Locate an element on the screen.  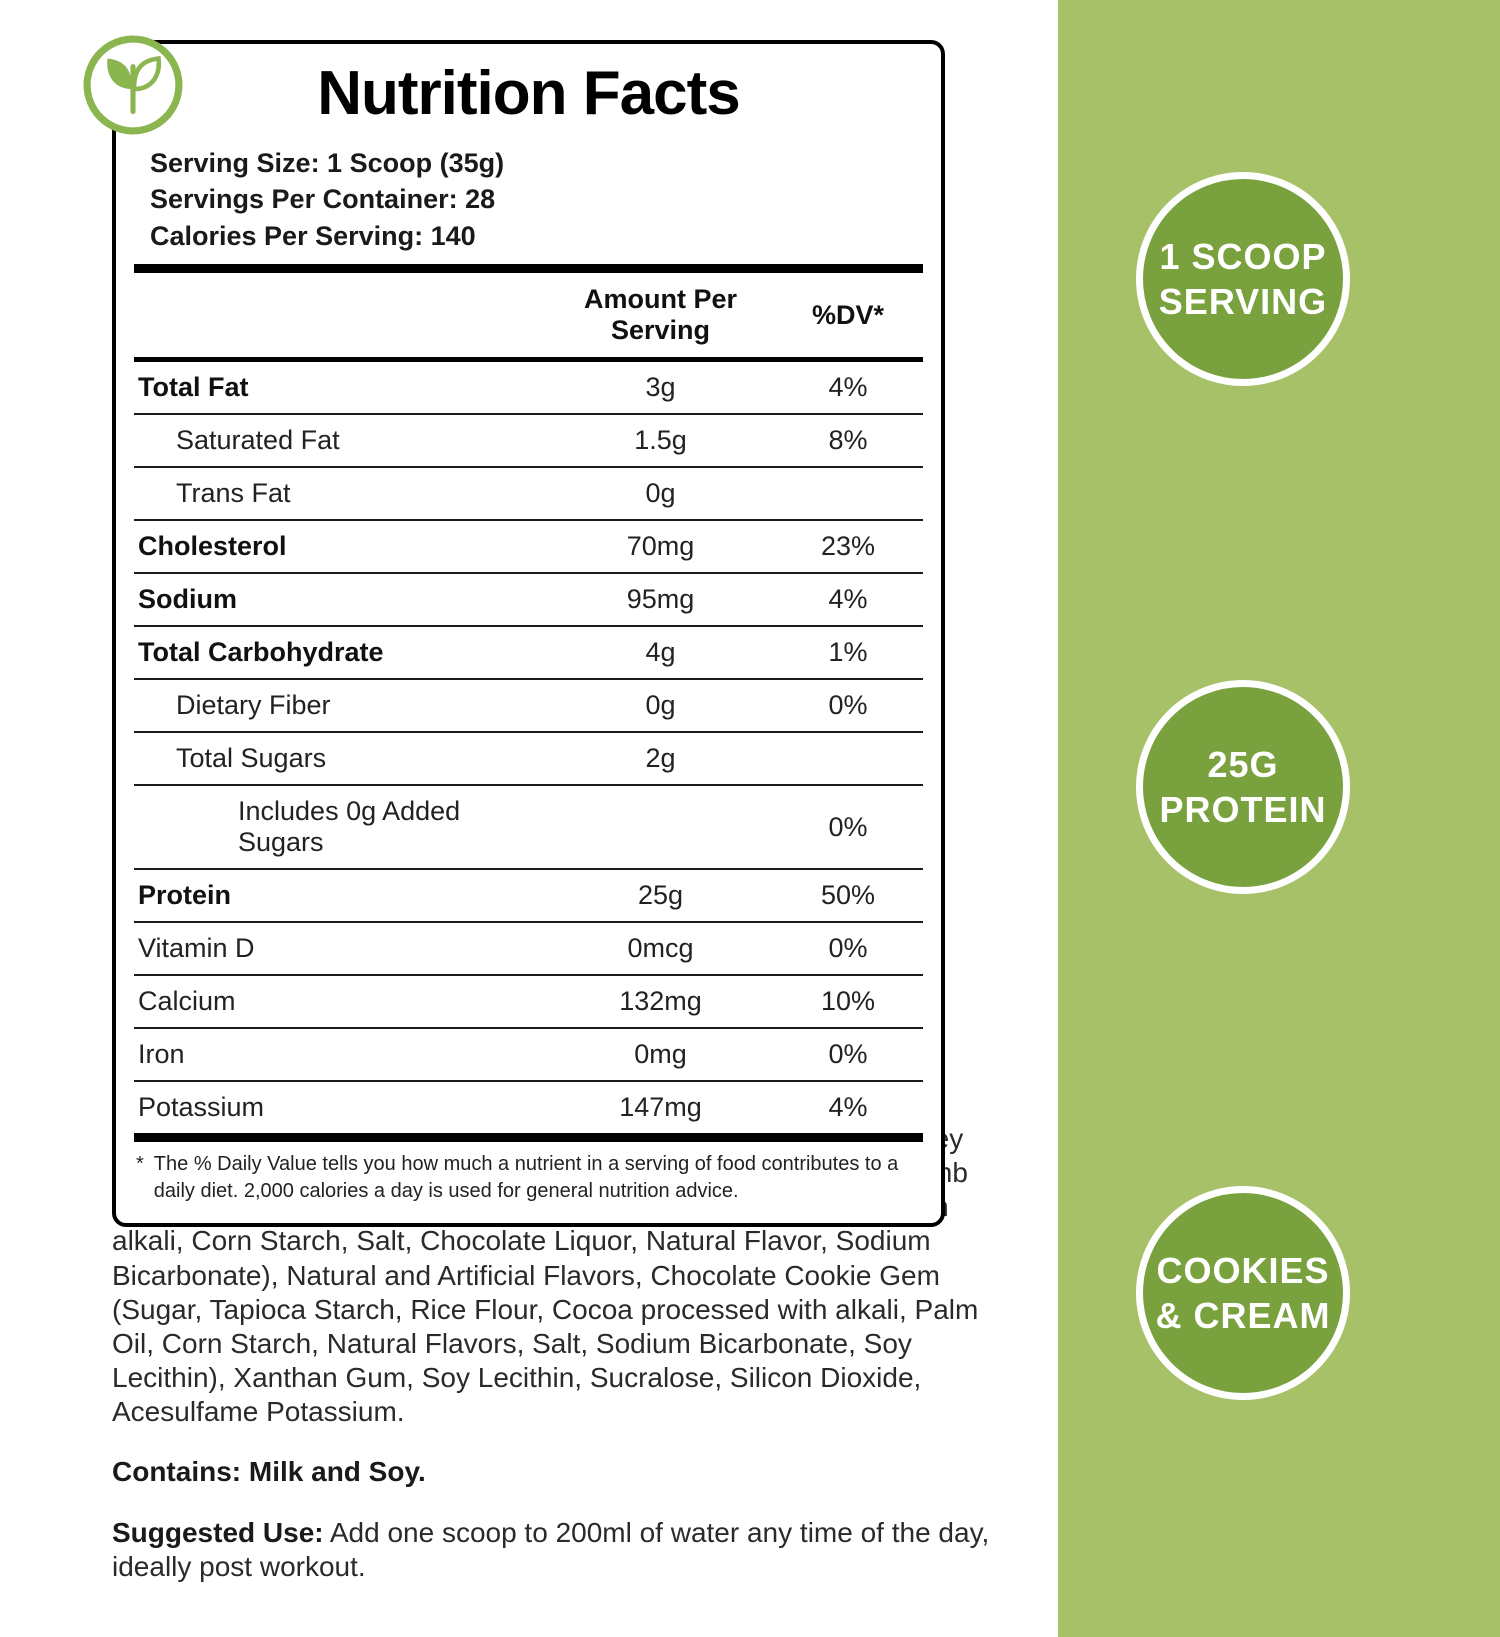
nutrient-name: Calcium is located at coordinates (187, 1001).